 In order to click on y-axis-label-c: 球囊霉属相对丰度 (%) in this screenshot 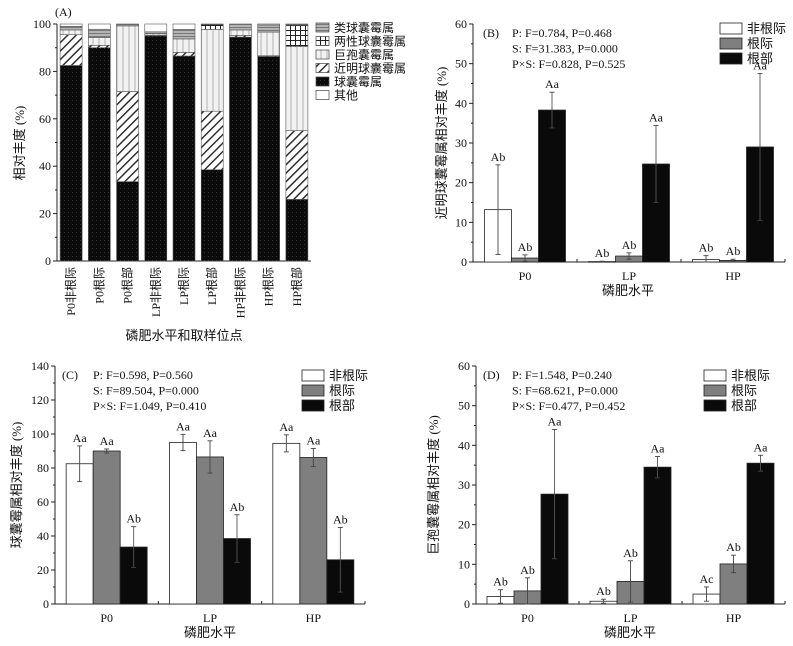, I will do `click(16, 485)`.